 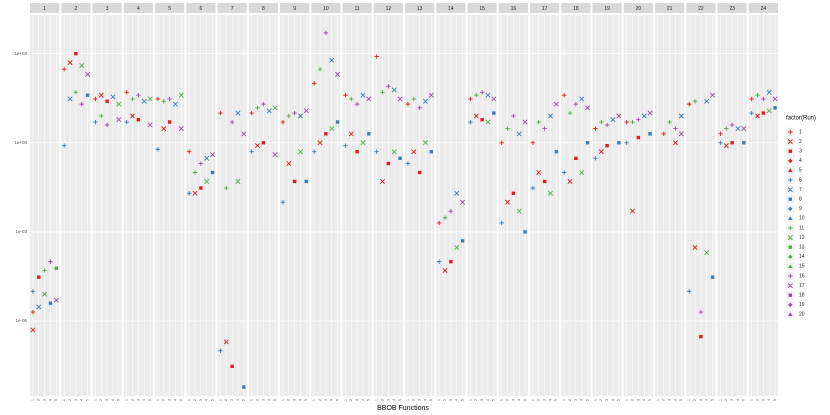 What do you see at coordinates (20, 142) in the screenshot?
I see `y-tick-label: 1e+00` at bounding box center [20, 142].